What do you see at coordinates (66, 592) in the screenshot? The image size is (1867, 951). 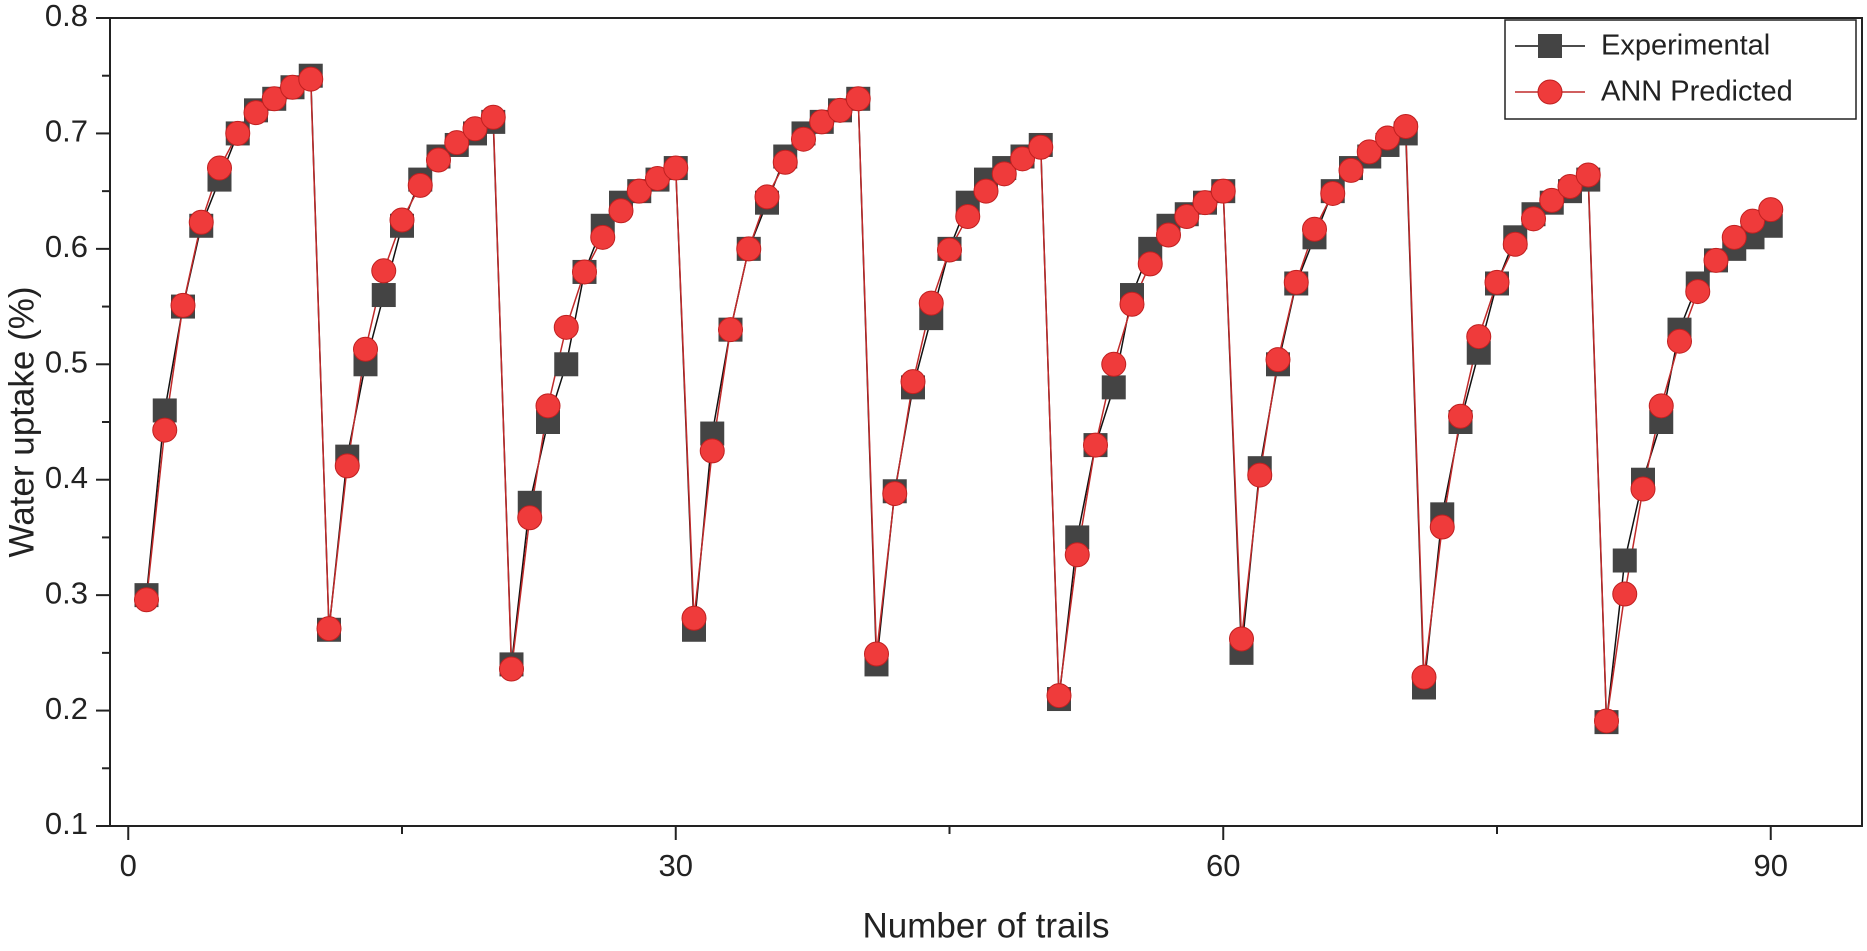 I see `y-tick-label: 0.3` at bounding box center [66, 592].